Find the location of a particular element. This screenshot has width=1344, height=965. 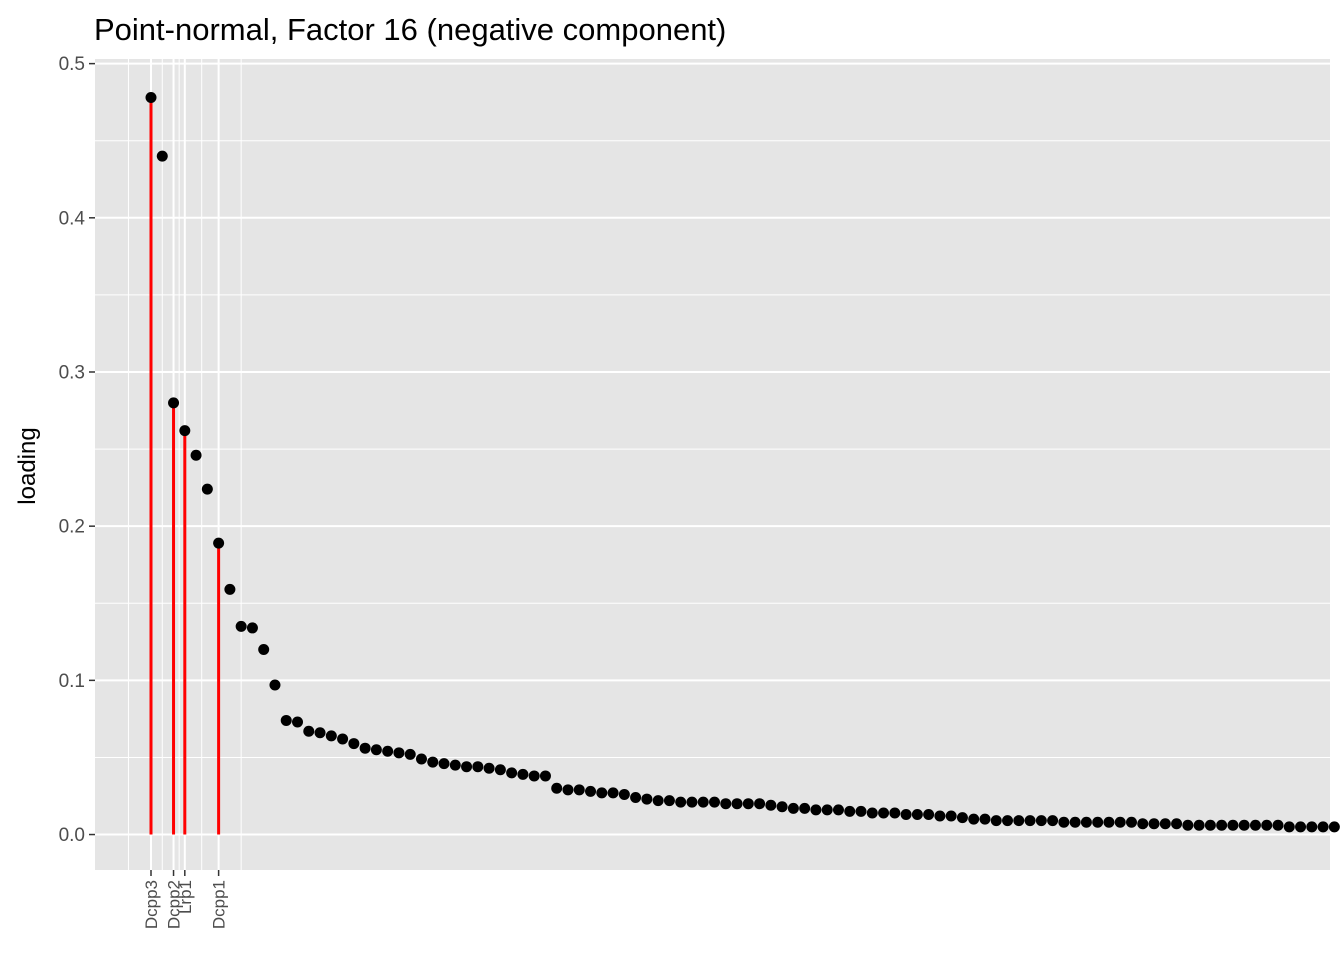

y-tick-label: 0.1 is located at coordinates (72, 681).